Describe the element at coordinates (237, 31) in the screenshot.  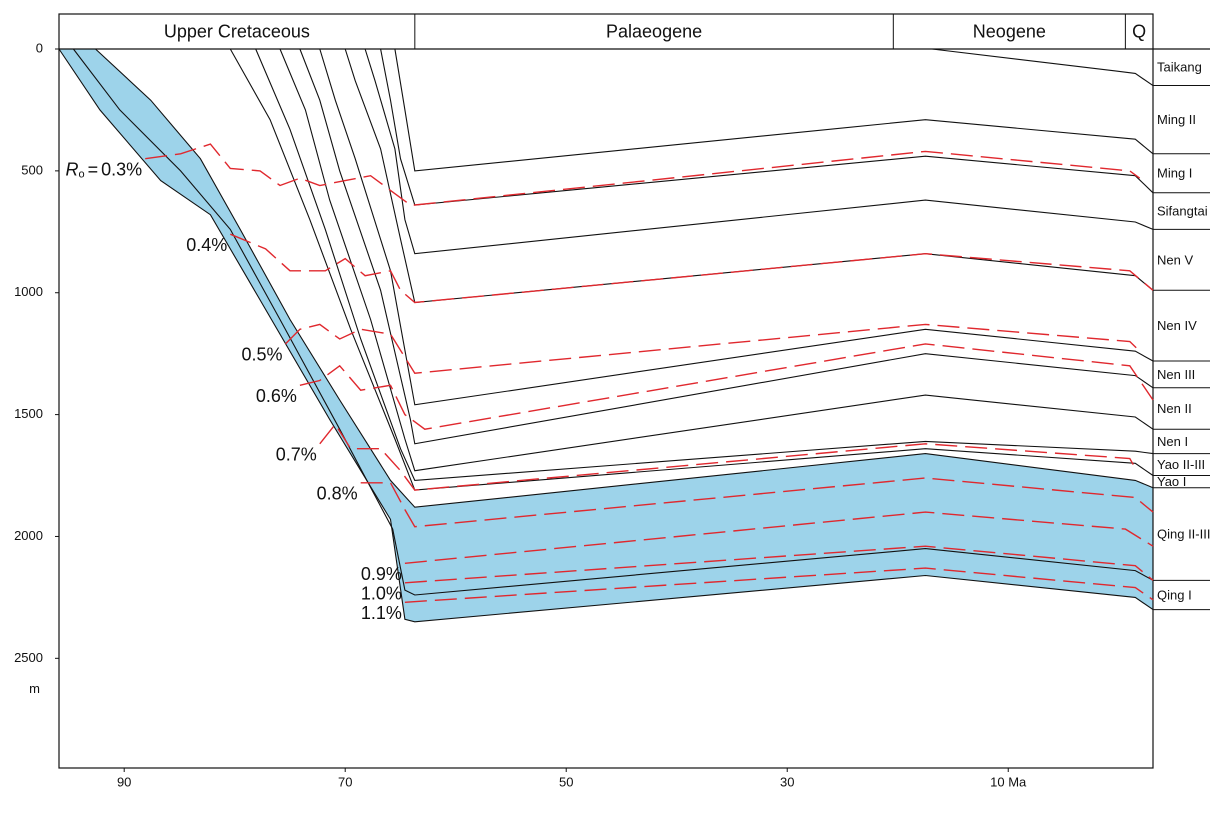
I see `period-label: Upper Cretaceous` at that location.